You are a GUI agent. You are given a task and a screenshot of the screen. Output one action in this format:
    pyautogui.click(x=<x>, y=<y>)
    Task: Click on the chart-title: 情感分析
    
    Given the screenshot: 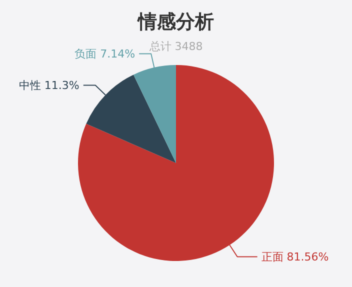 What is the action you would take?
    pyautogui.click(x=175, y=22)
    